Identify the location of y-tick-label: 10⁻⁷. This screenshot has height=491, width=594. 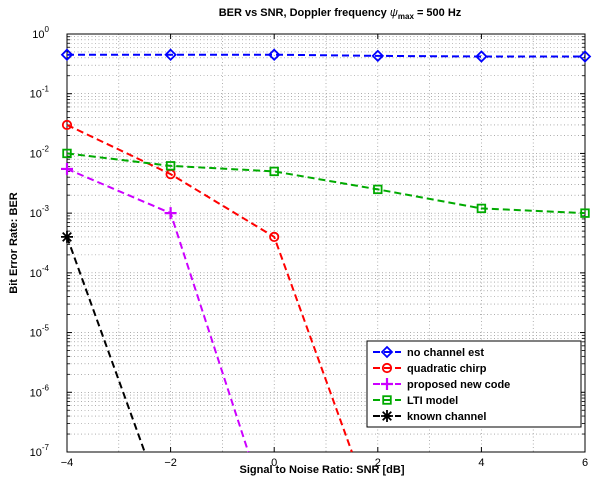
(40, 451).